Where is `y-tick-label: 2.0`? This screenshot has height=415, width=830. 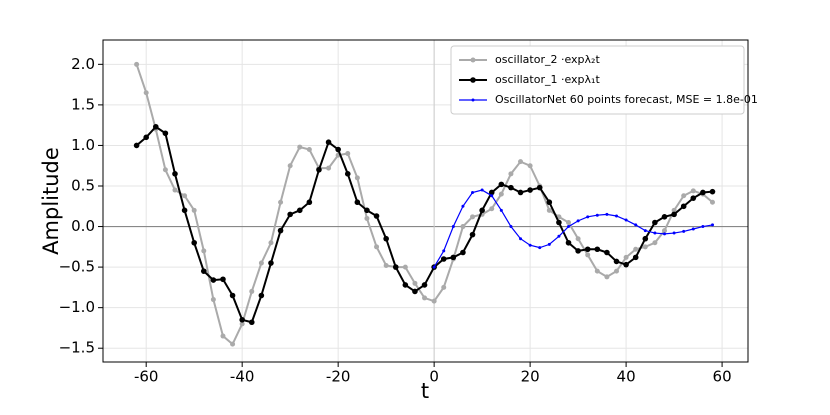
y-tick-label: 2.0 is located at coordinates (83, 64).